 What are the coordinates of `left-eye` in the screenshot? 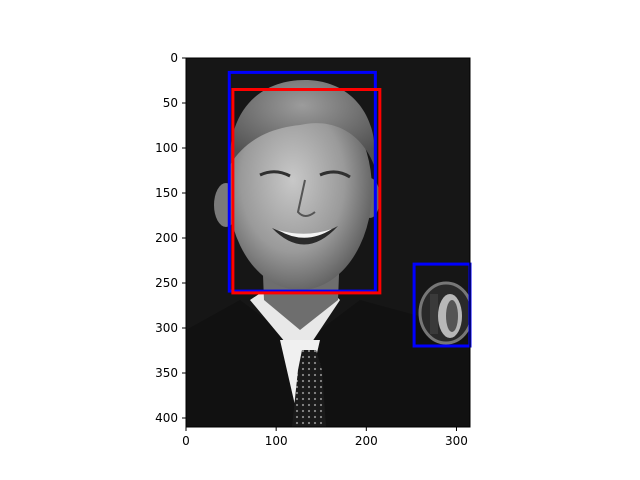 It's located at (275, 174).